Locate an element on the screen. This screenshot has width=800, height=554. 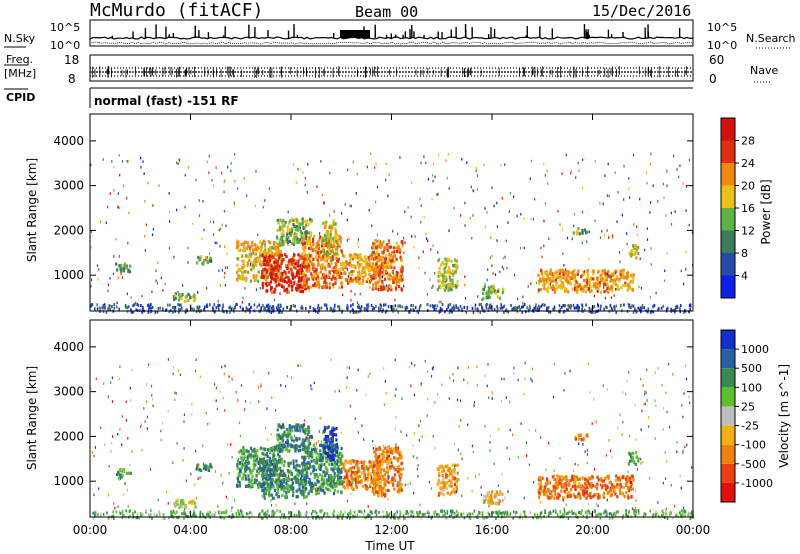
cpid-panel: CPID normal (fast) -151 RF is located at coordinates (348, 97).